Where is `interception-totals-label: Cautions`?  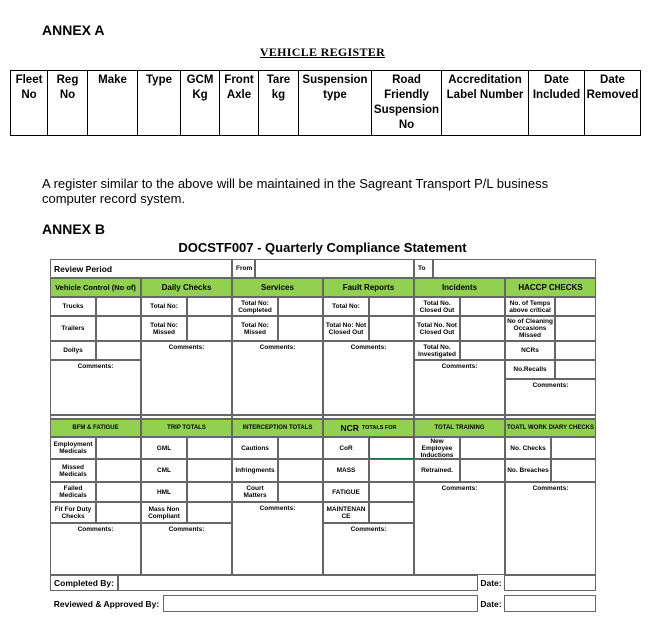 interception-totals-label: Cautions is located at coordinates (255, 448).